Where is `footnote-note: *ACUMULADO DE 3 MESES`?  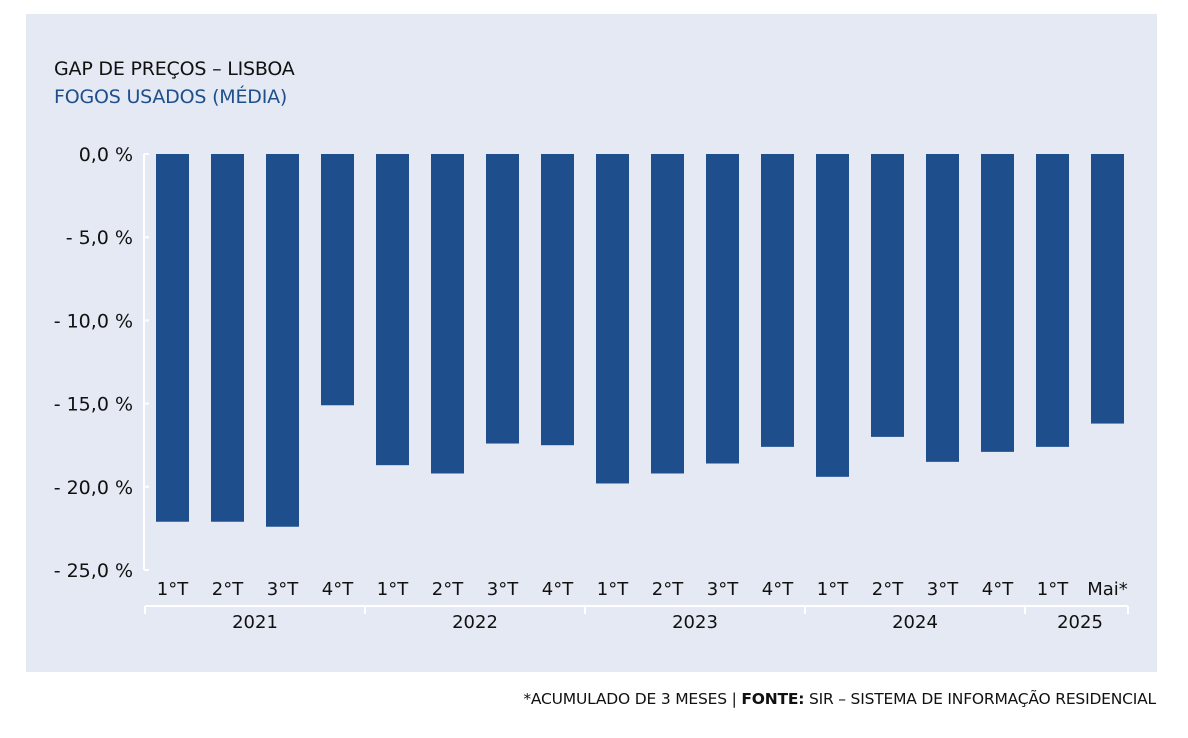 footnote-note: *ACUMULADO DE 3 MESES is located at coordinates (625, 699).